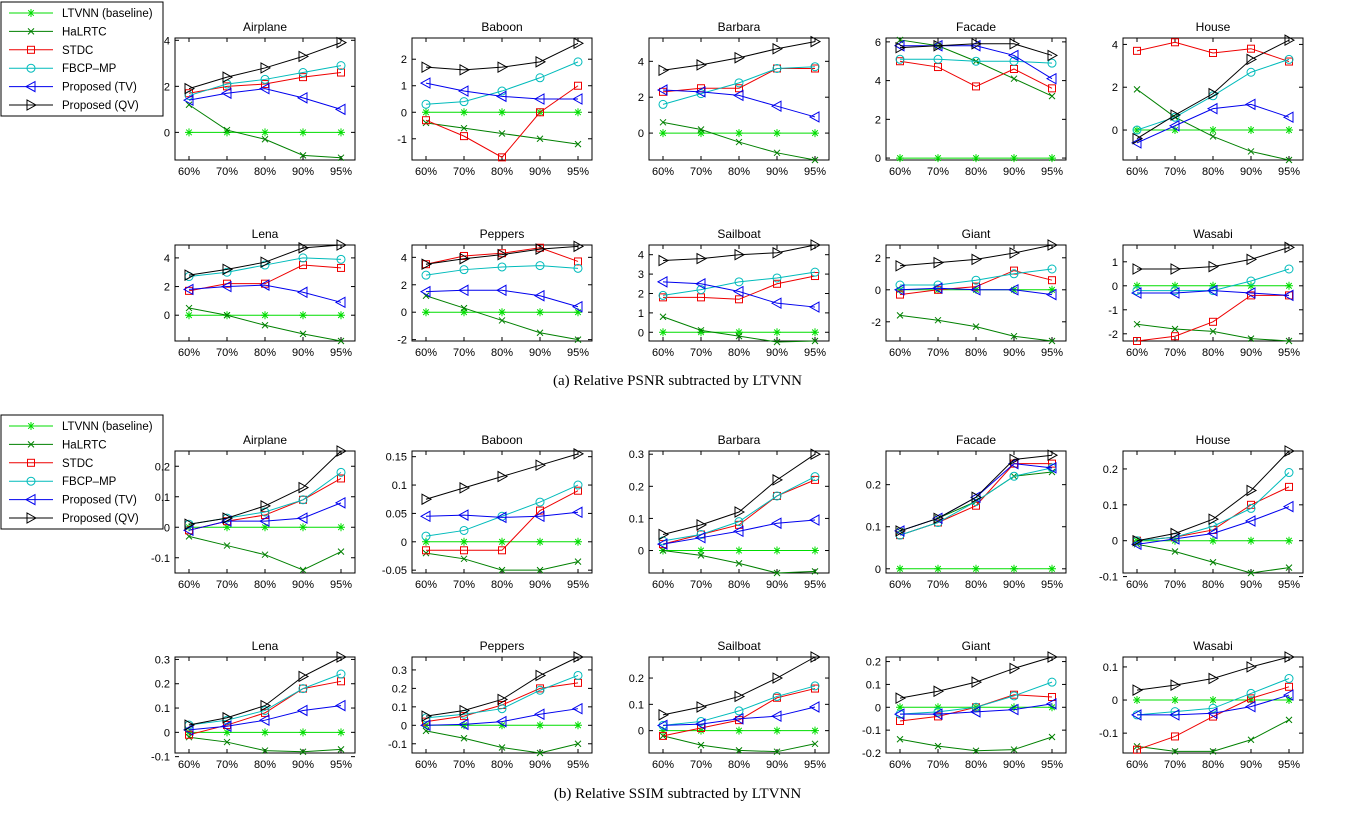  What do you see at coordinates (1108, 734) in the screenshot?
I see `y-tick-label: -0.1` at bounding box center [1108, 734].